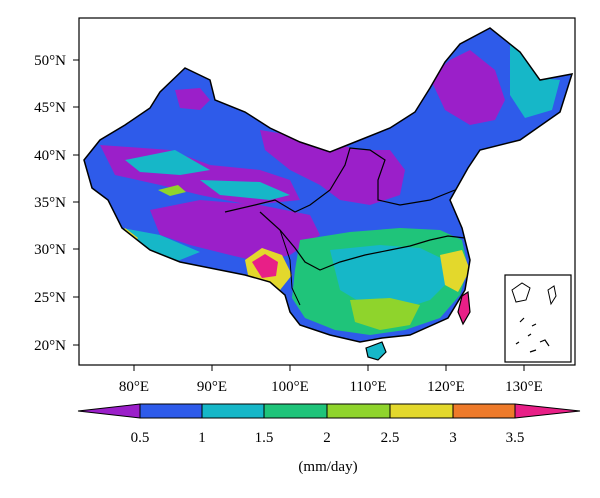  What do you see at coordinates (264, 438) in the screenshot?
I see `colorbar-tick-label: 1.5` at bounding box center [264, 438].